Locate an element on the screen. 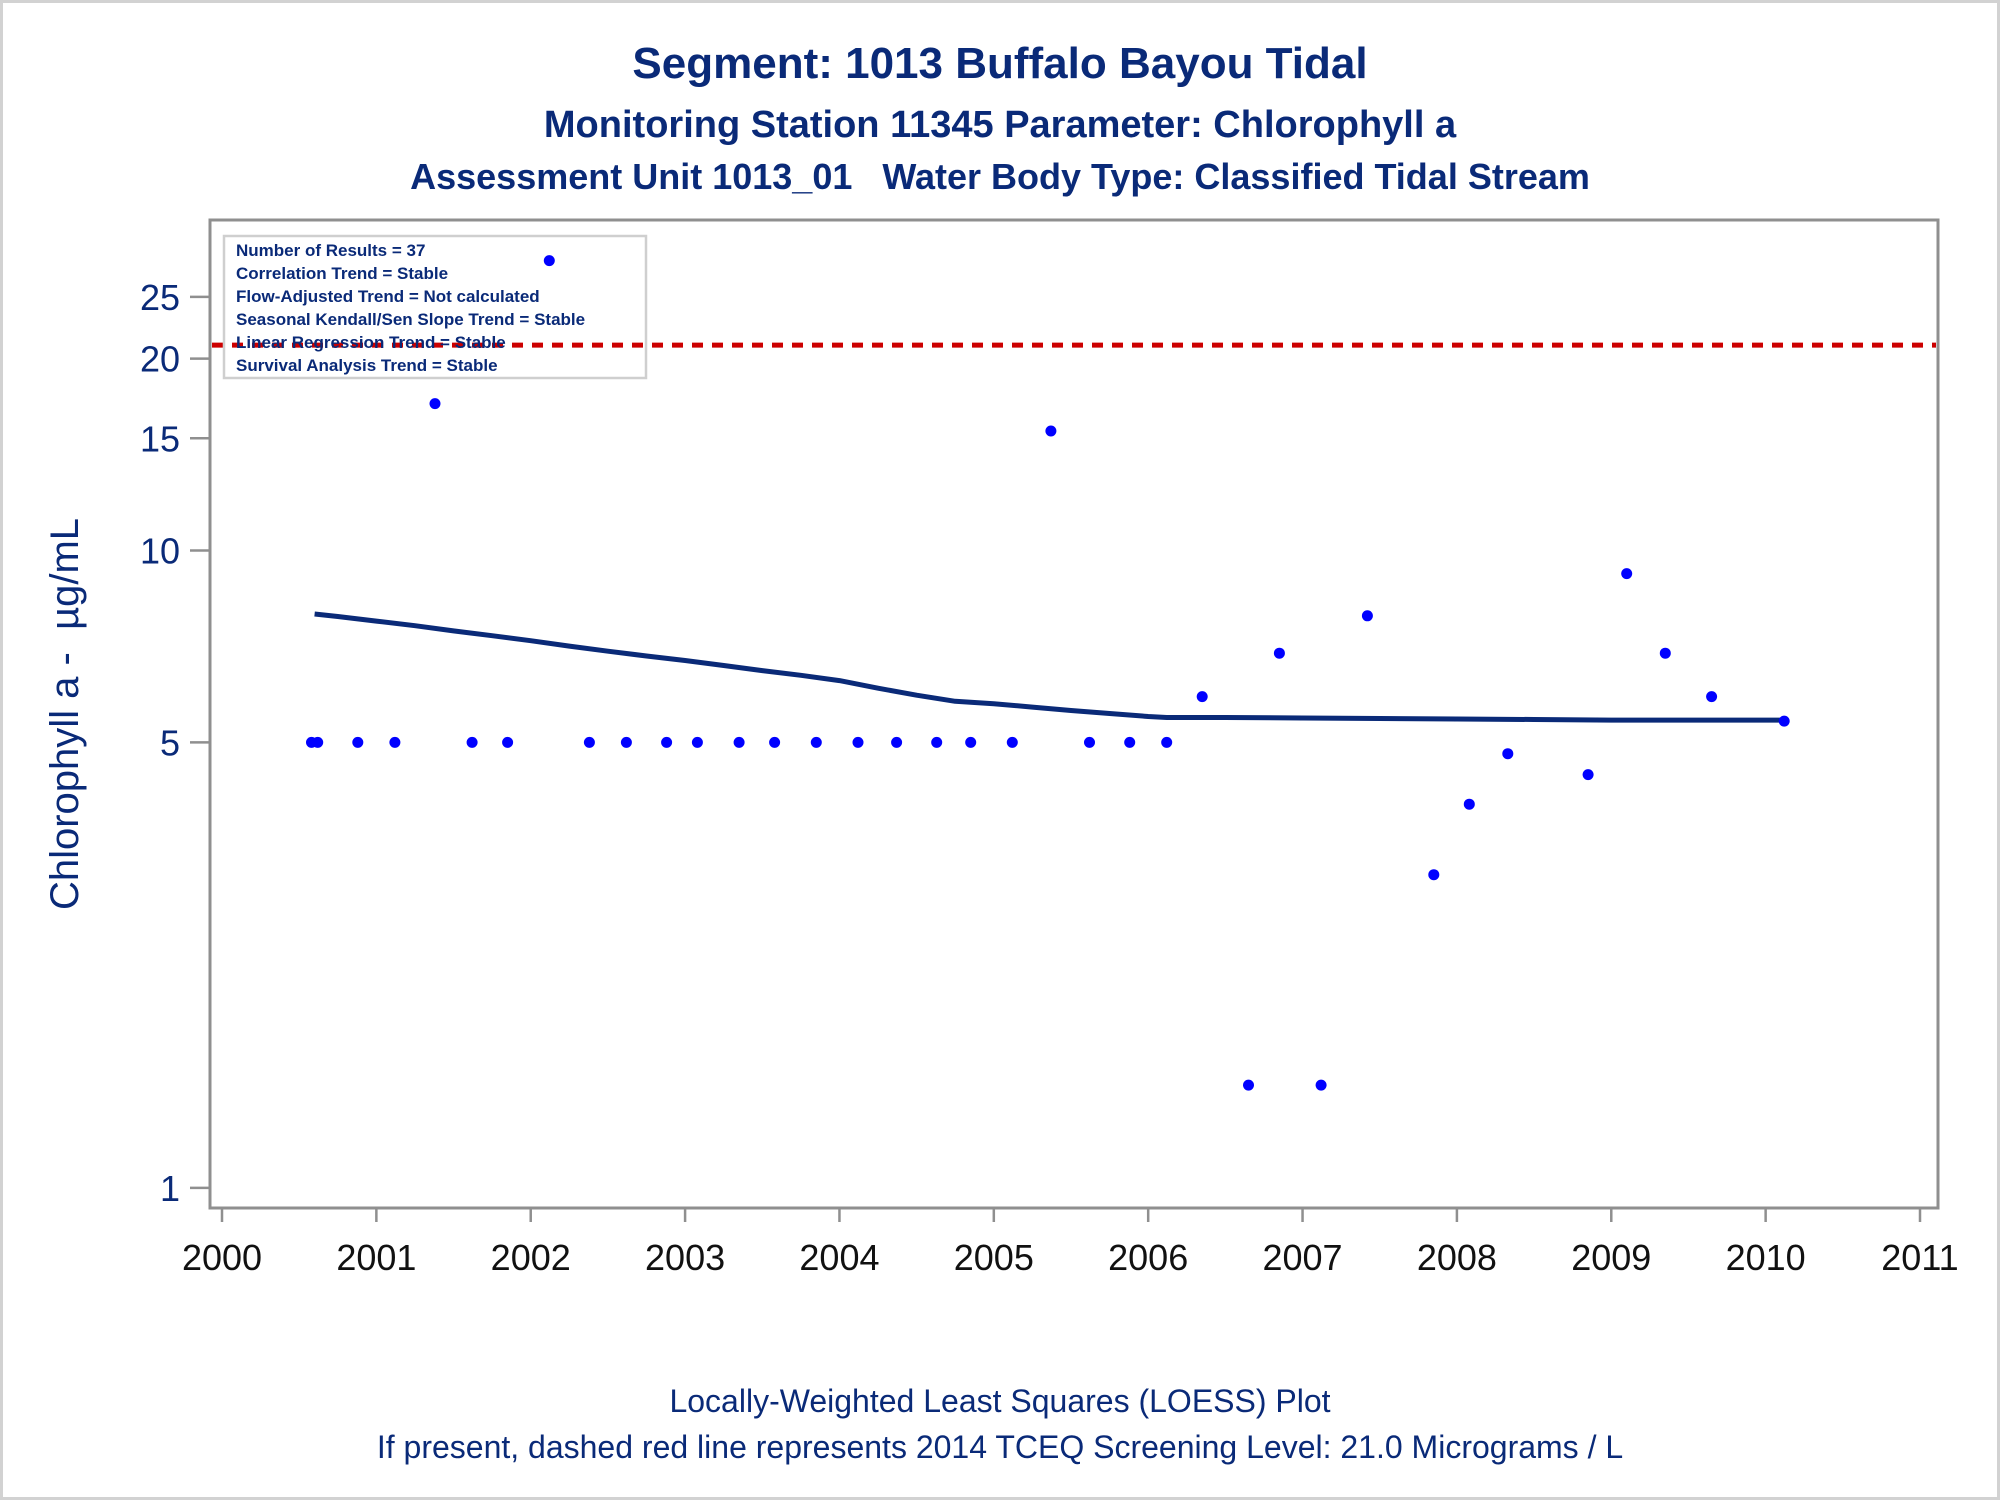 This screenshot has width=2000, height=1500. y-tick-label: 1 is located at coordinates (170, 1188).